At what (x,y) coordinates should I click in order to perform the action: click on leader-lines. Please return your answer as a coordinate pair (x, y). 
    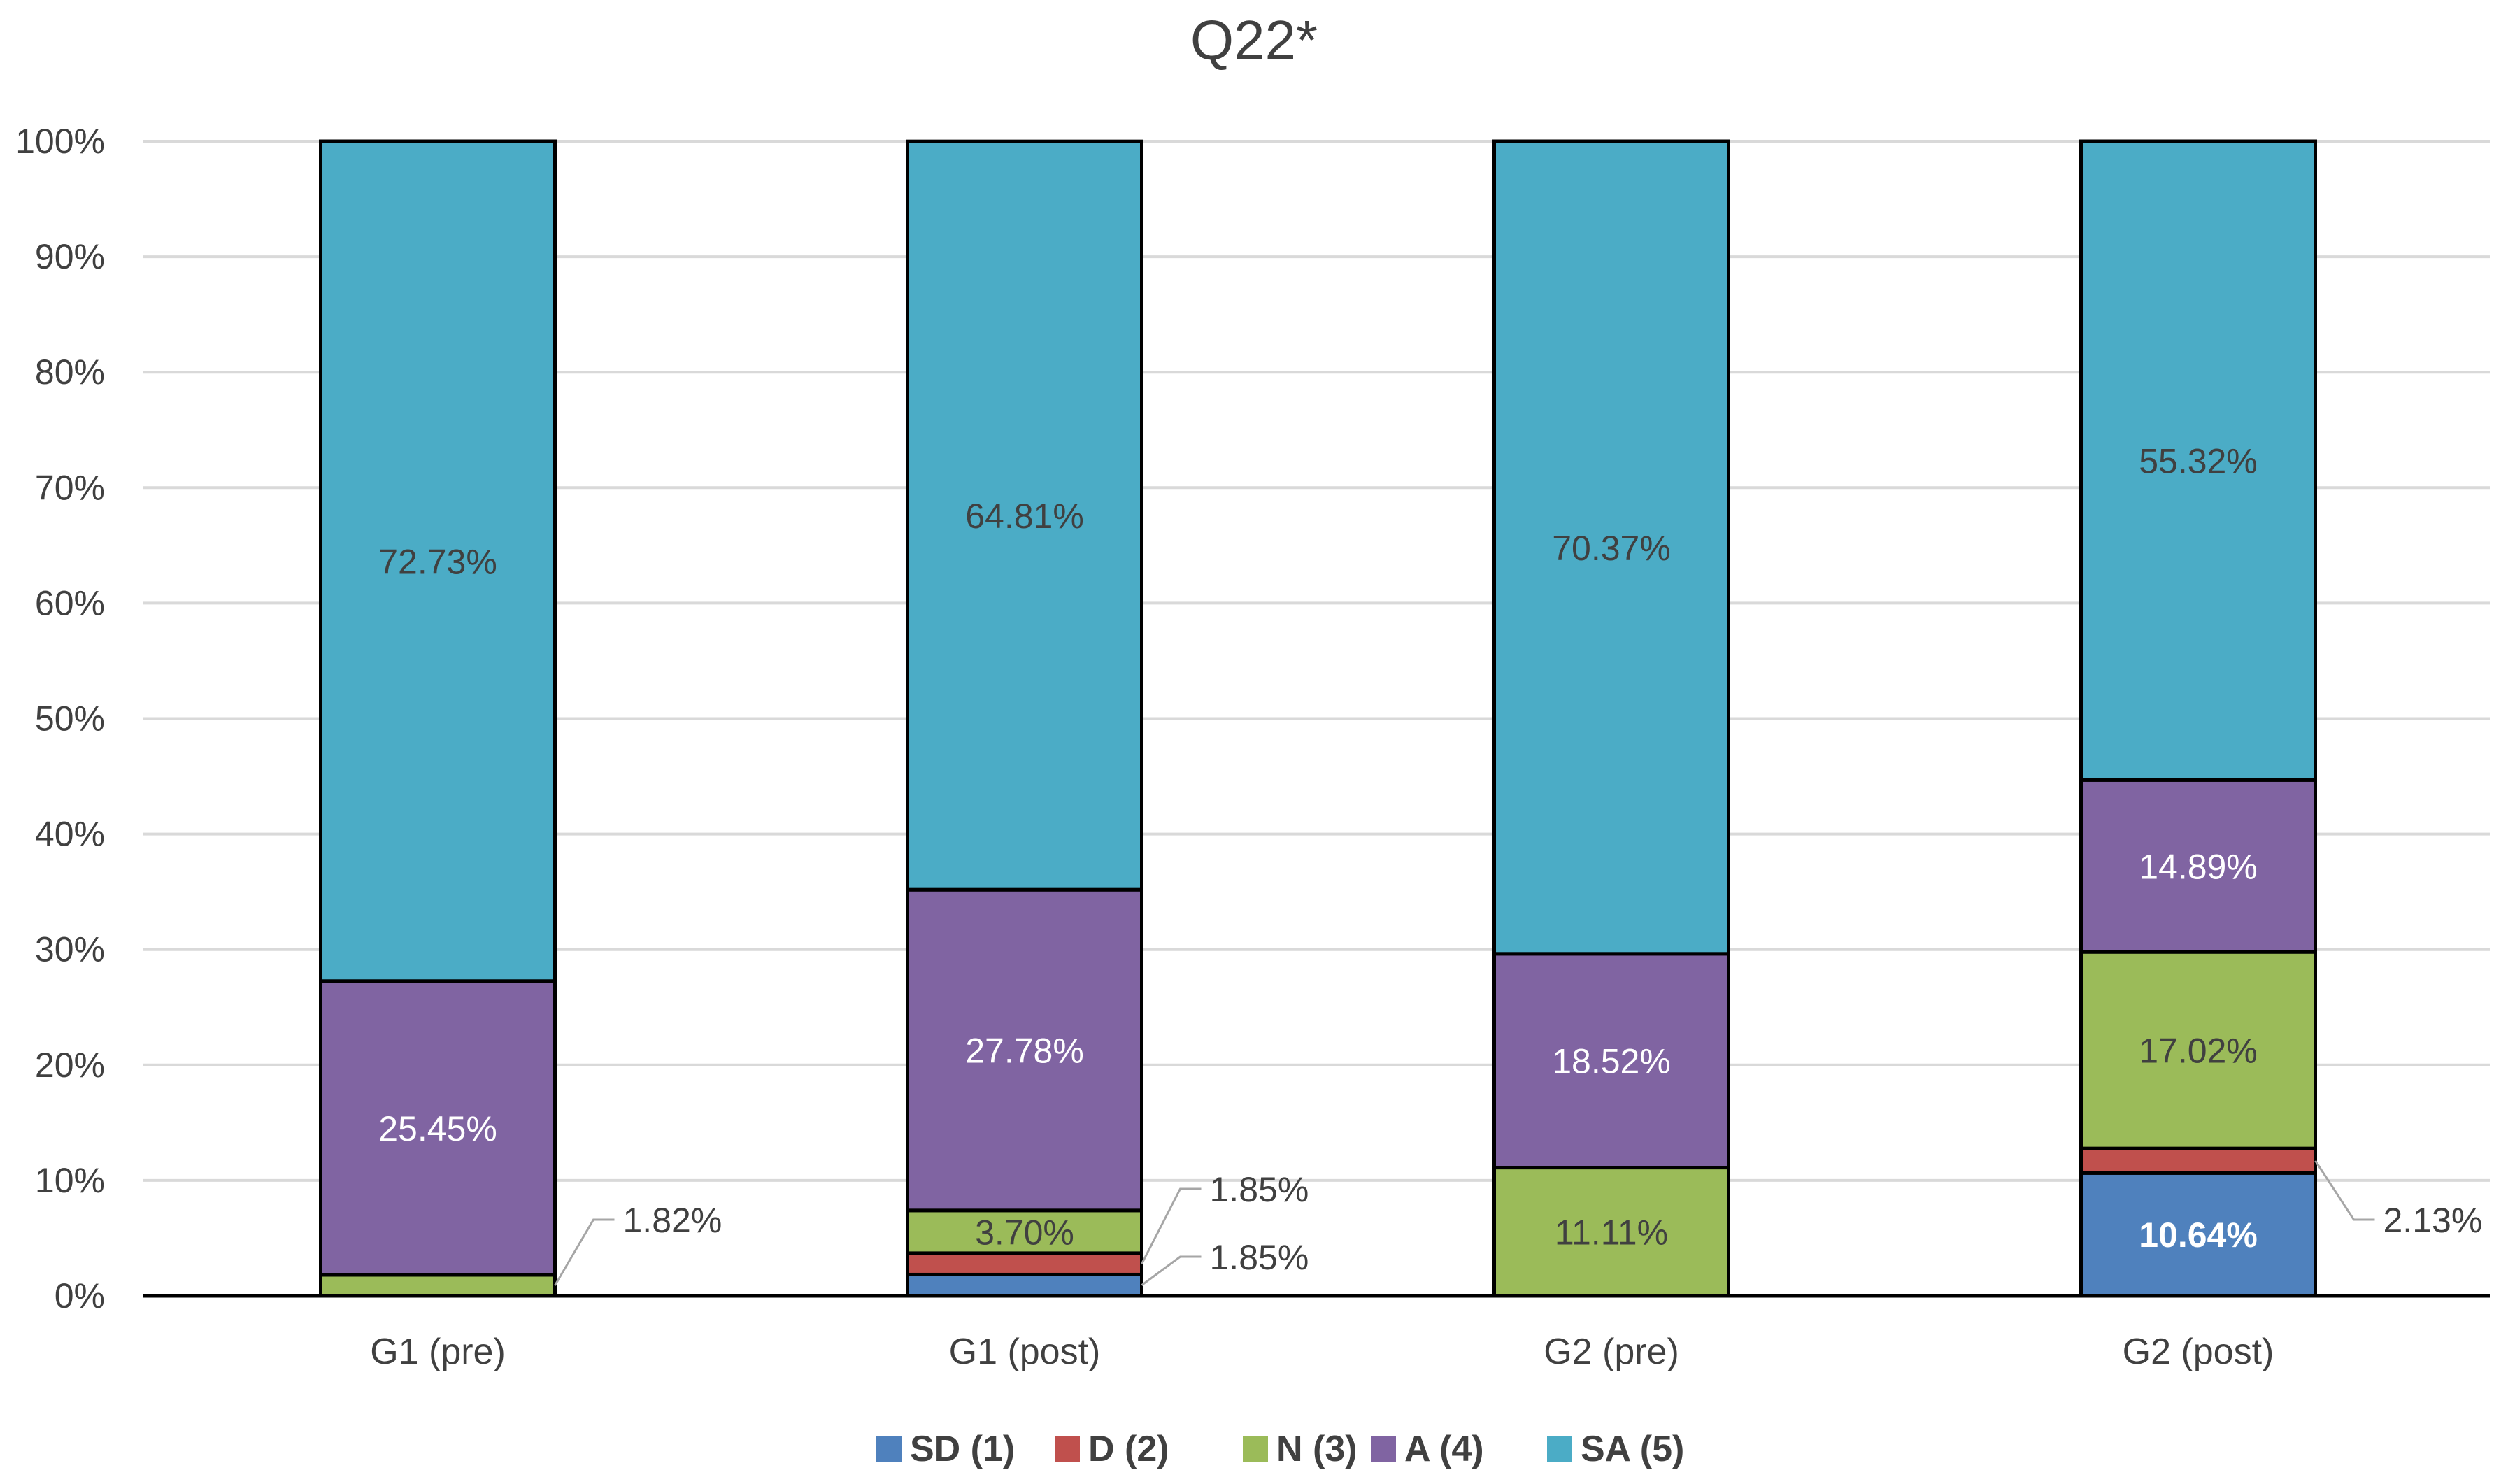
    Looking at the image, I should click on (1464, 1223).